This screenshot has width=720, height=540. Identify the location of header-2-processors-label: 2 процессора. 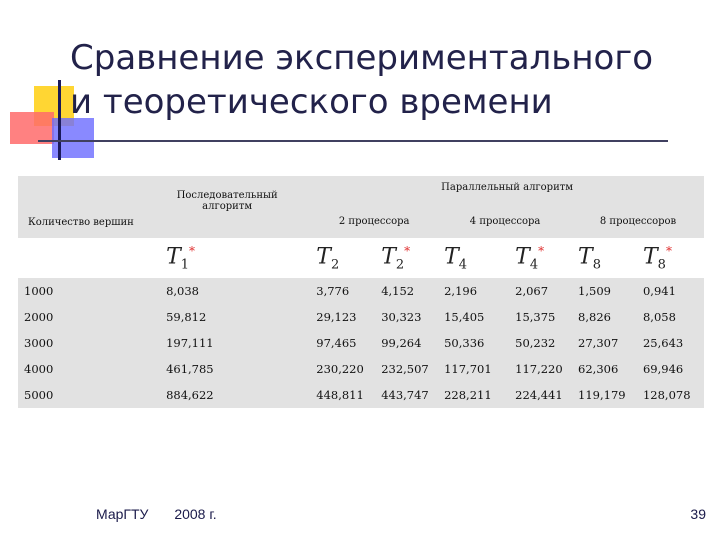
(374, 221).